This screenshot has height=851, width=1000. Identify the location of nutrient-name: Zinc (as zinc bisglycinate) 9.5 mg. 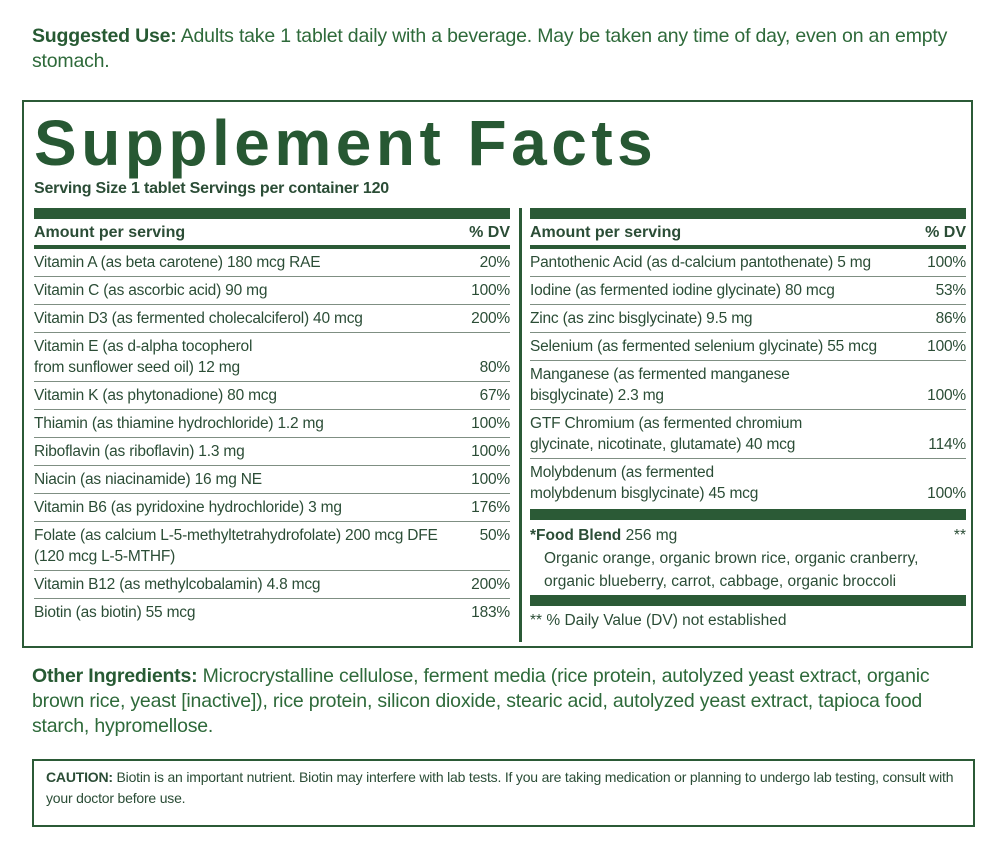
(641, 318).